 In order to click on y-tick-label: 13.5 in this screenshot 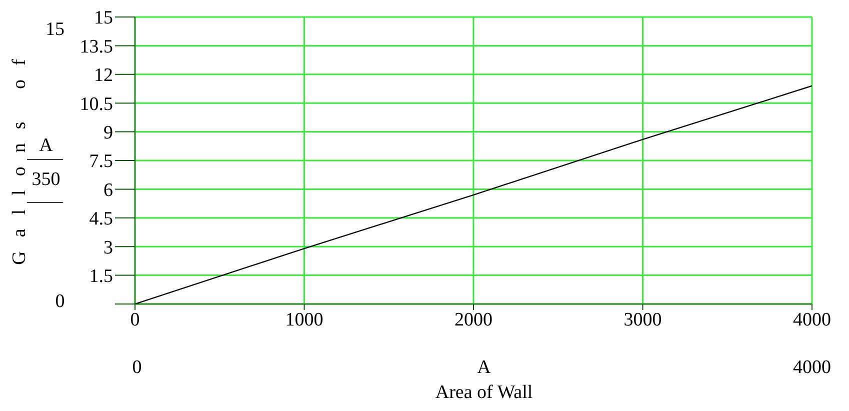, I will do `click(96, 47)`.